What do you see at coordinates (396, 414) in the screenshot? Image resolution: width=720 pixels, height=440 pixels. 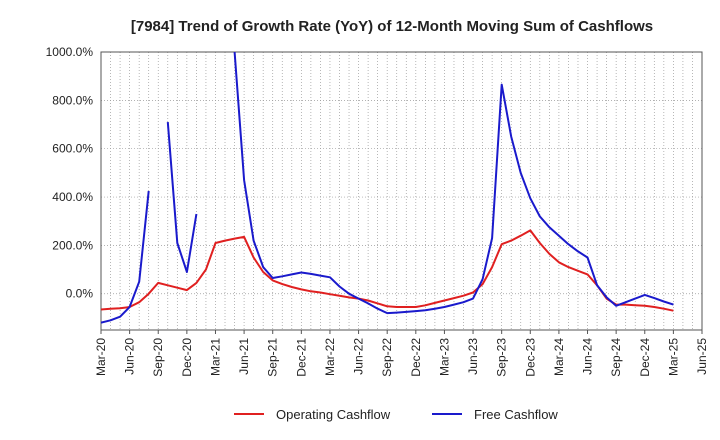 I see `legend: Operating Cashflow Free Cashflow` at bounding box center [396, 414].